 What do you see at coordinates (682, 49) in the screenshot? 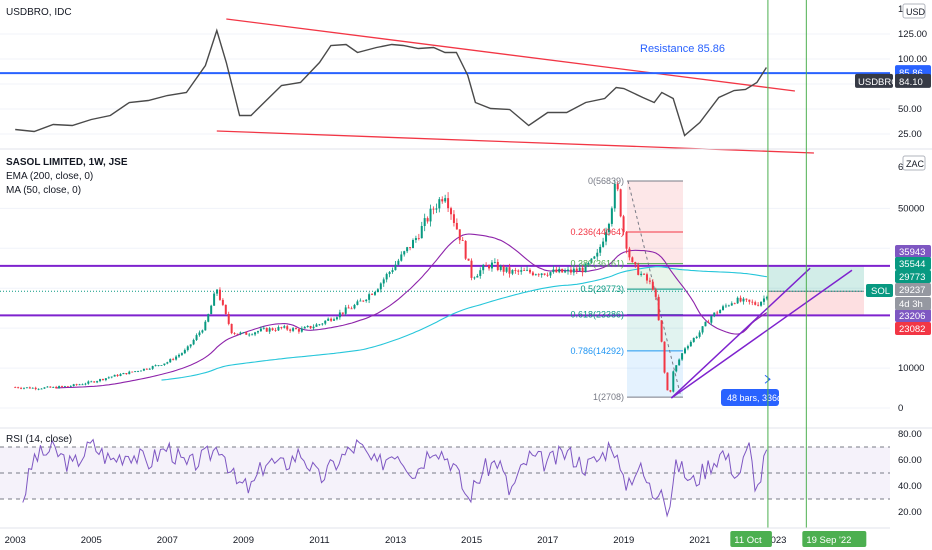
I see `usdbro-resistance-annotation: Resistance 85.86` at bounding box center [682, 49].